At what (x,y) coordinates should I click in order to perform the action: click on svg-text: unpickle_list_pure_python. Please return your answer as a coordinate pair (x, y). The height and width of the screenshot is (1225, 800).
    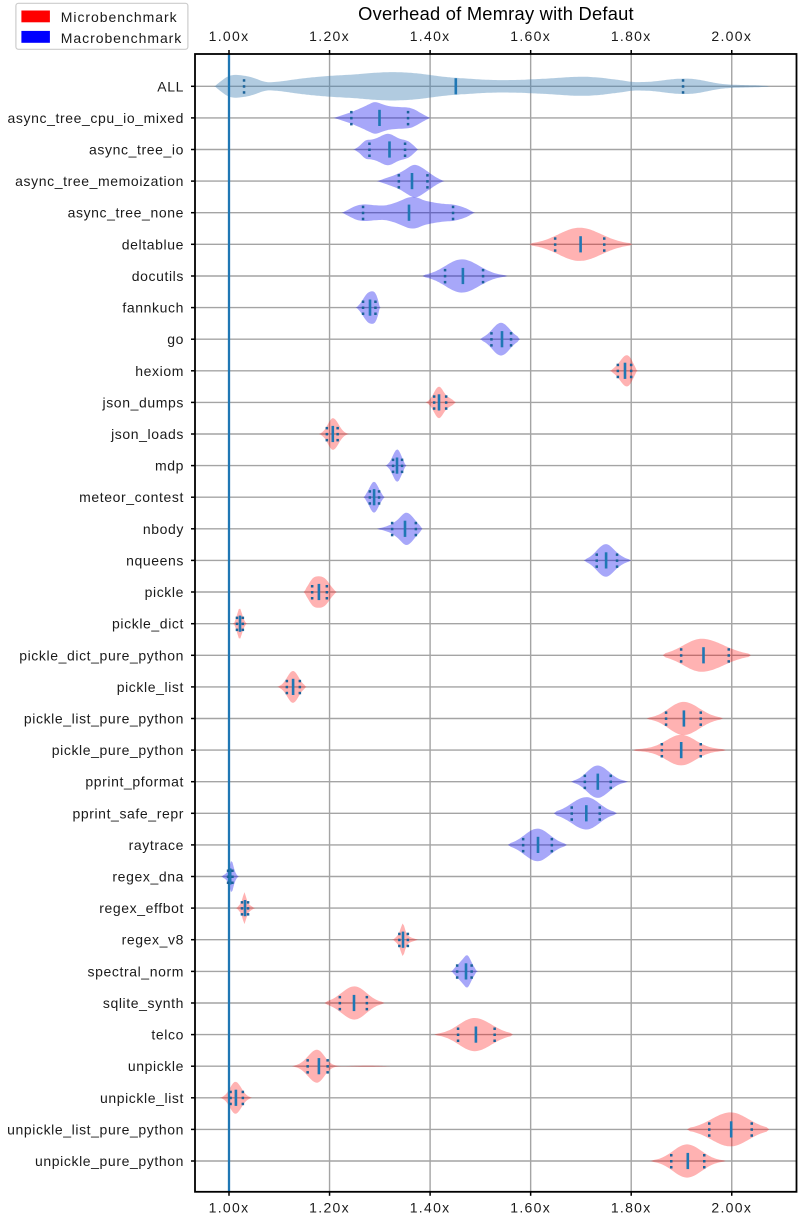
    Looking at the image, I should click on (95, 1129).